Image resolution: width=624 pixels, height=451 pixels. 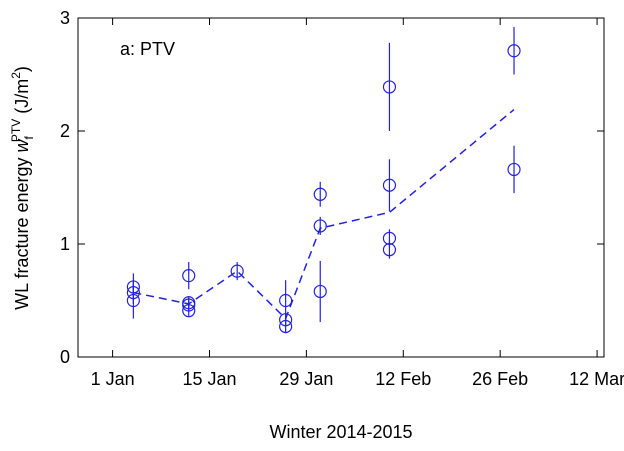 I want to click on y-label-part: 2, so click(x=16, y=75).